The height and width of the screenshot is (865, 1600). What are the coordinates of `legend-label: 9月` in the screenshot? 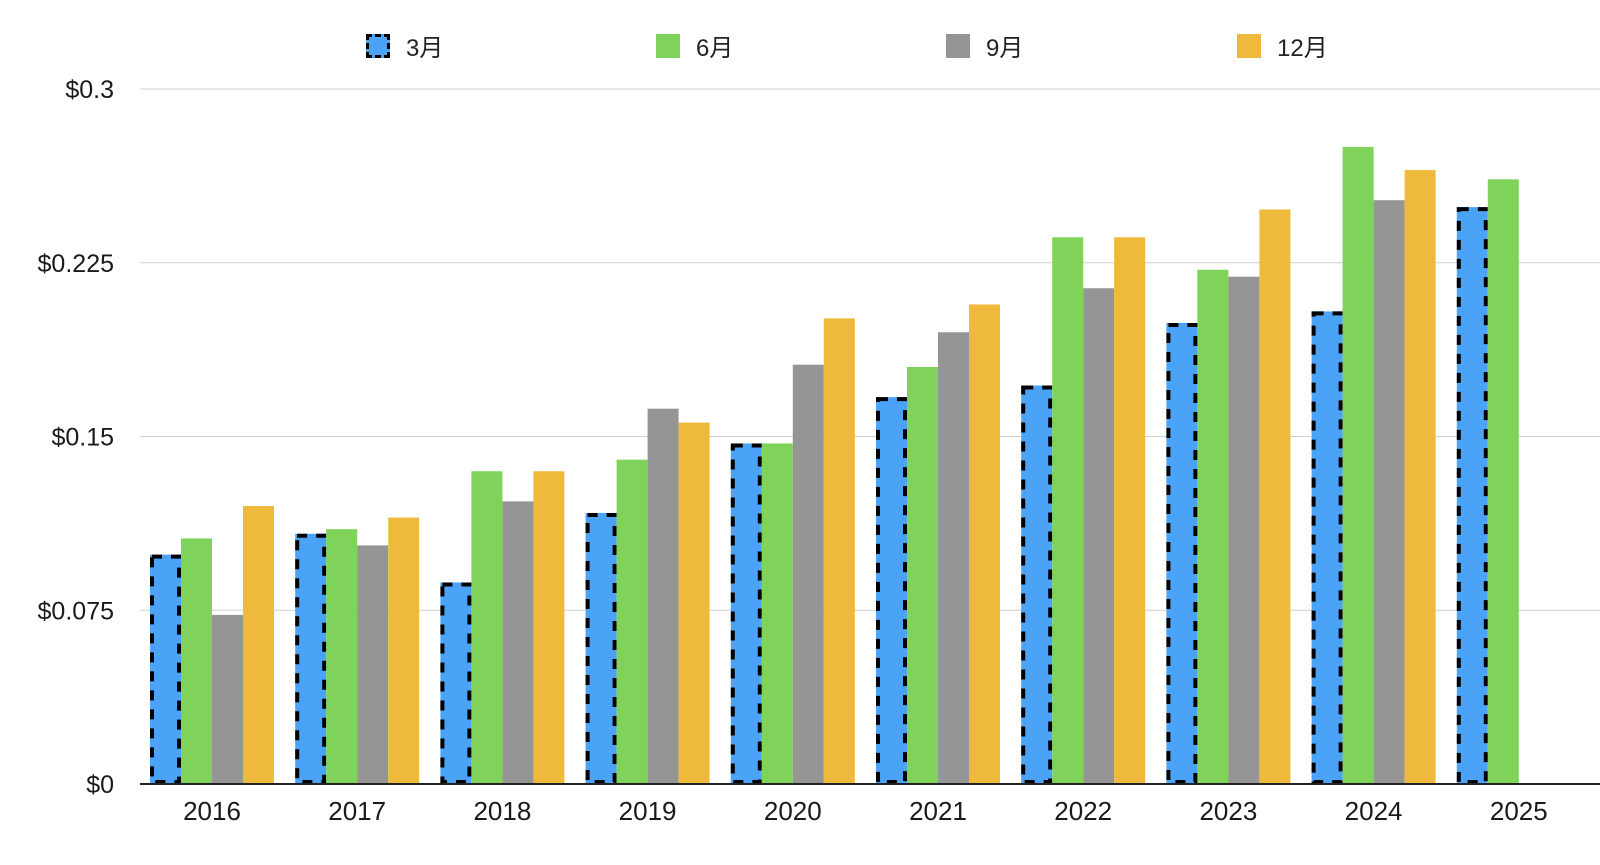 It's located at (1005, 48).